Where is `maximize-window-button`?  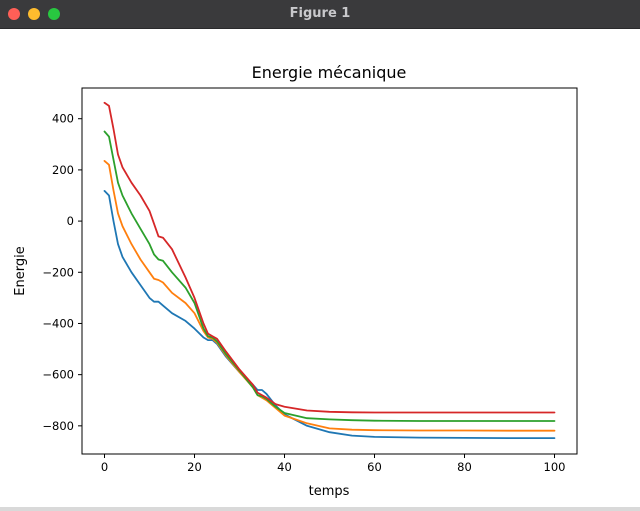
maximize-window-button is located at coordinates (54, 14).